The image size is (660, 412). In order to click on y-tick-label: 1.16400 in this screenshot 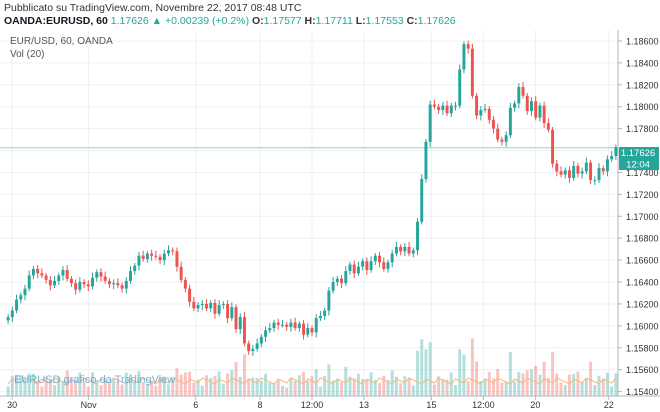, I will do `click(642, 283)`.